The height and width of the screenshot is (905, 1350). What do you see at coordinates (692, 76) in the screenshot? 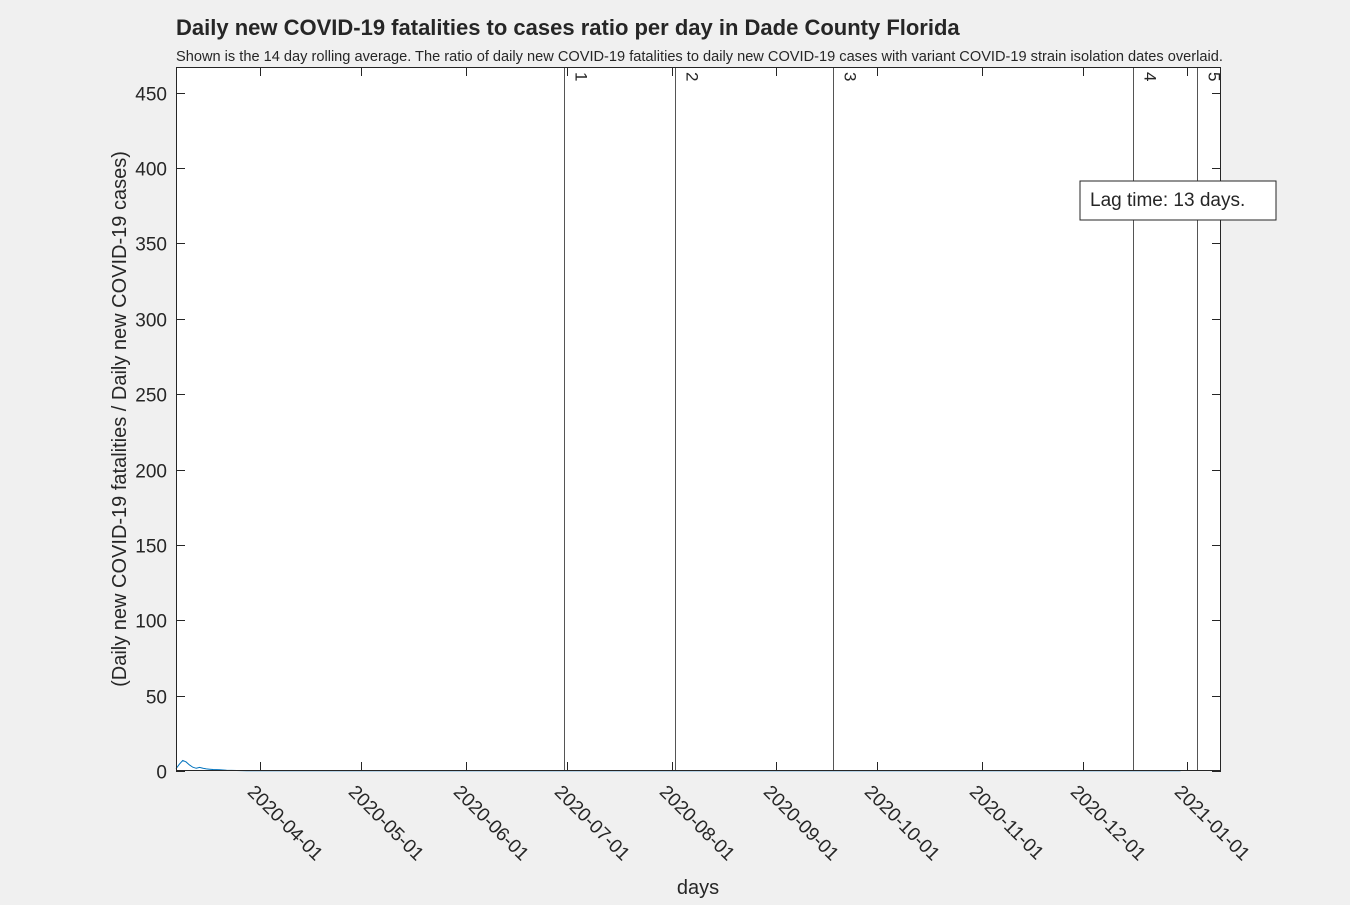
I see `variant-line-label-2: 2` at bounding box center [692, 76].